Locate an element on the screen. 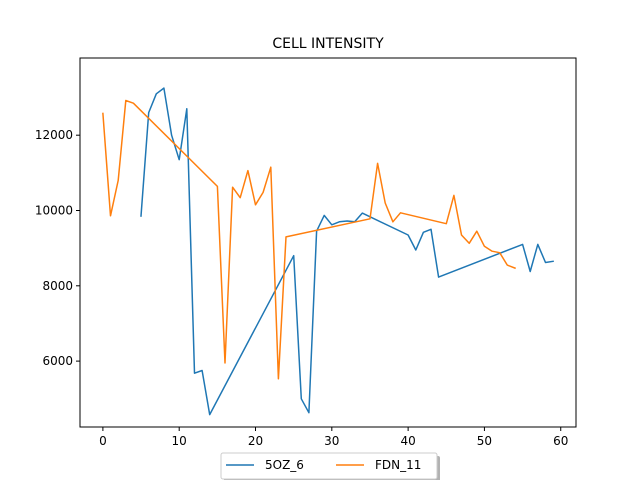  x-tick-label: 10 is located at coordinates (179, 441).